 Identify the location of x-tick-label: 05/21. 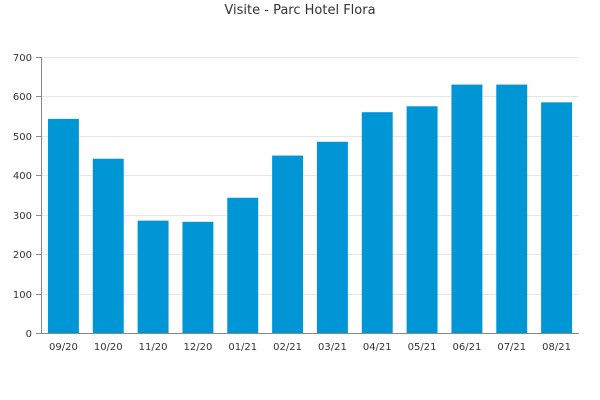
(422, 347).